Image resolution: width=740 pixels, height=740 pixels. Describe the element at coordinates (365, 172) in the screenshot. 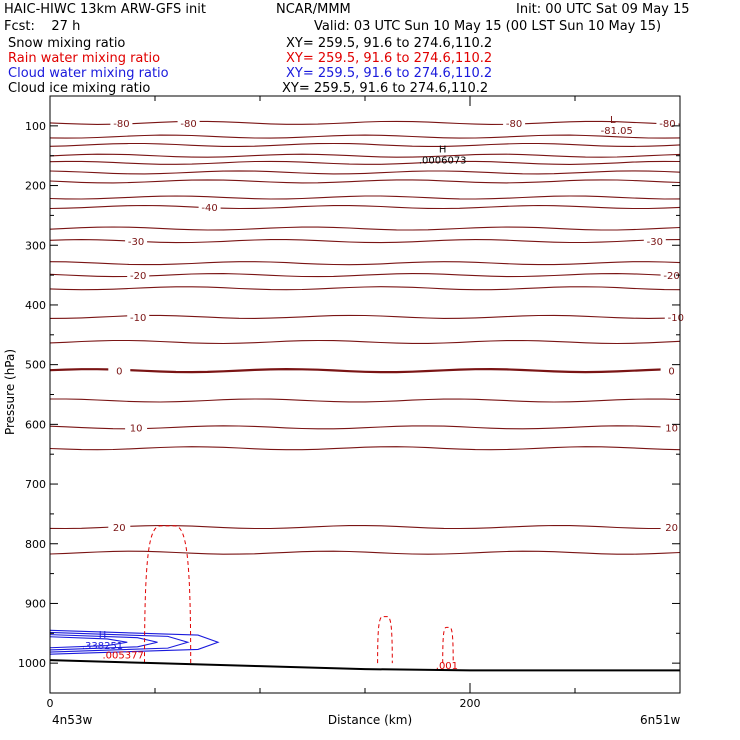

I see `isotherm--55` at that location.